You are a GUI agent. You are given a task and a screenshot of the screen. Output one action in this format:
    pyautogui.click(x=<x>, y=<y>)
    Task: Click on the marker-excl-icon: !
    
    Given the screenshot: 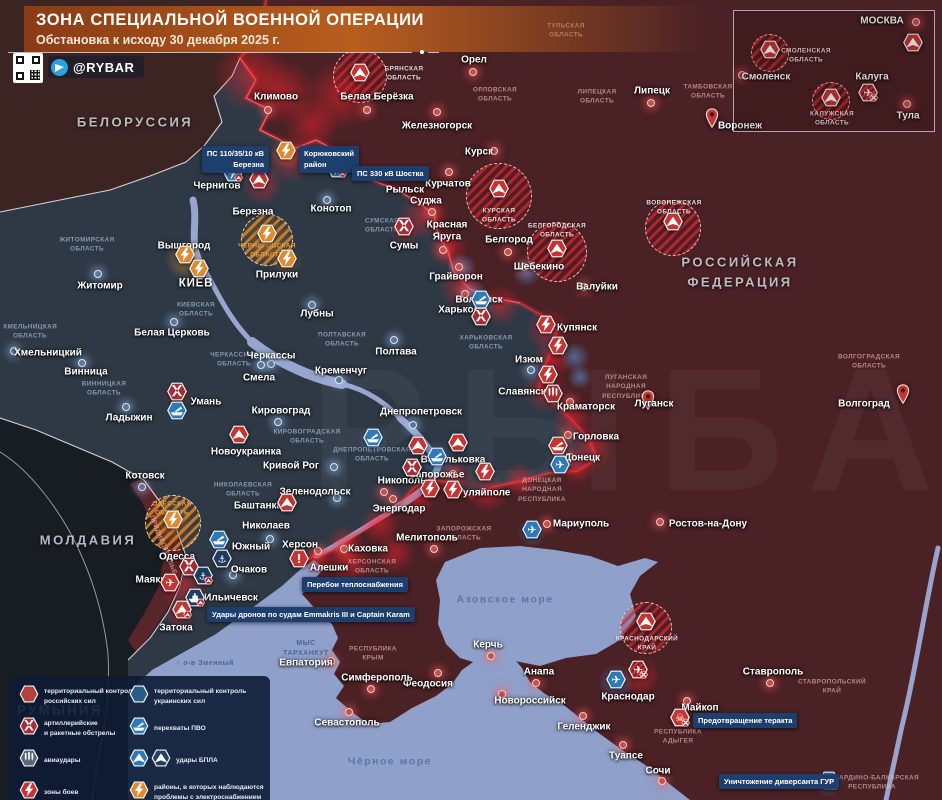 What is the action you would take?
    pyautogui.click(x=299, y=561)
    